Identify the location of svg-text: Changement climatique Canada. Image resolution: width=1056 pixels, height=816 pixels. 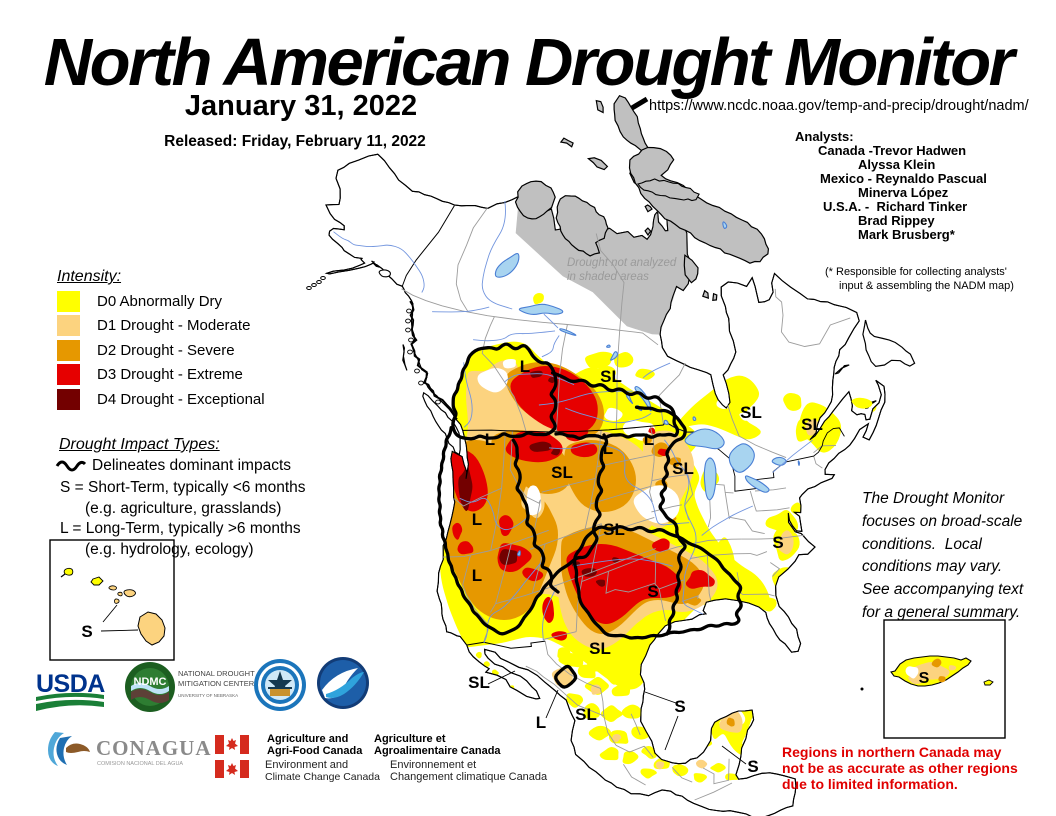
(469, 777).